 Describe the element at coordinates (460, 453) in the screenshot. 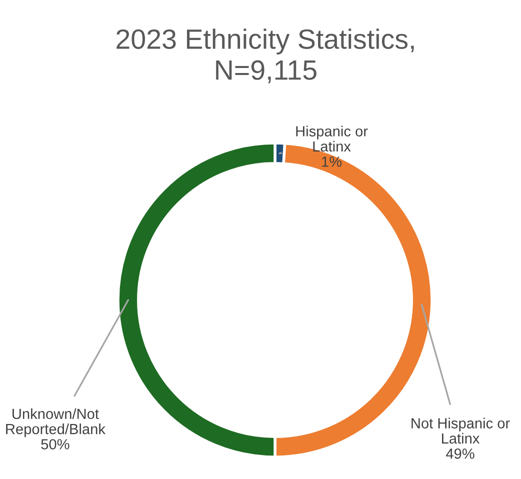

I see `data-label: 49%` at that location.